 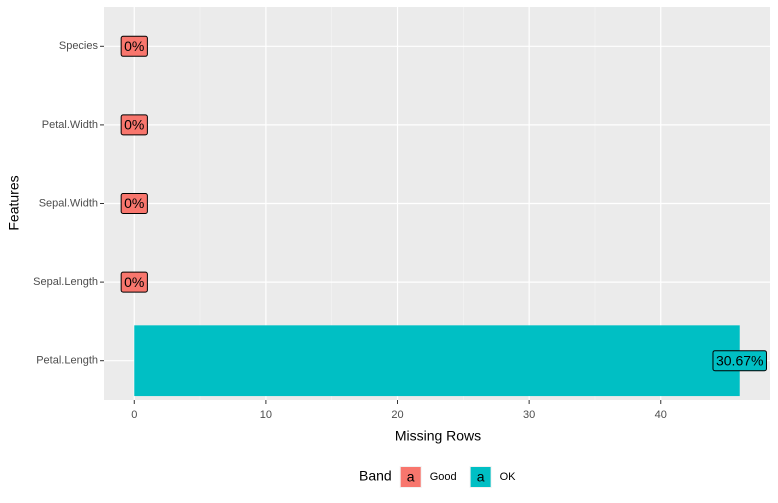 I want to click on y-tick-label: Petal.Length, so click(x=67, y=361).